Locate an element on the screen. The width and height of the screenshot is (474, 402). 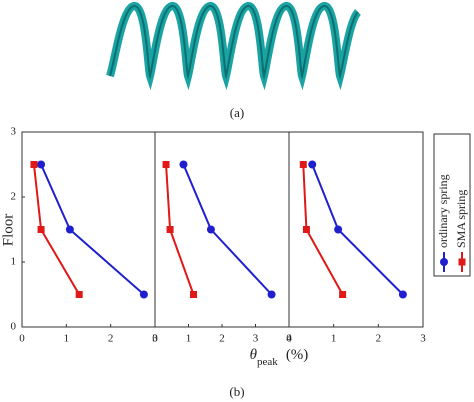
caption: (a) is located at coordinates (237, 112).